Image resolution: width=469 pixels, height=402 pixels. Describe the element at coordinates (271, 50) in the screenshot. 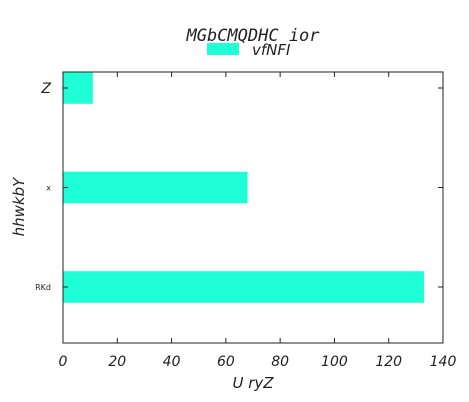

I see `legend-label: vfNFI` at that location.